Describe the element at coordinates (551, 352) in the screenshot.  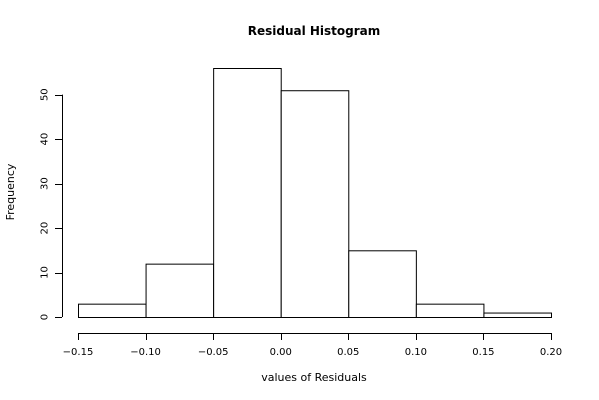
I see `x-tick-label: 0.20` at that location.